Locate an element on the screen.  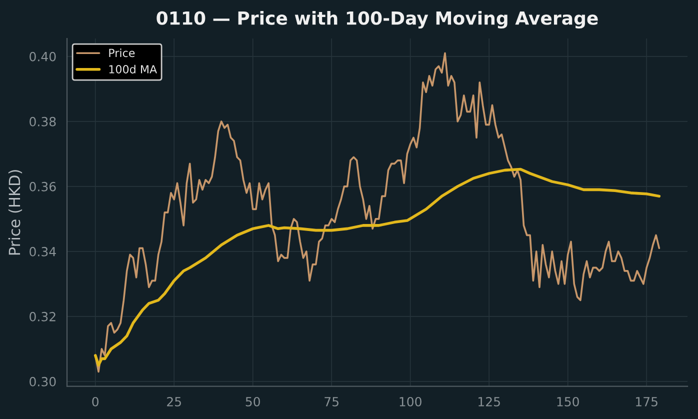
y-tick-label: 0.34 is located at coordinates (43, 251).